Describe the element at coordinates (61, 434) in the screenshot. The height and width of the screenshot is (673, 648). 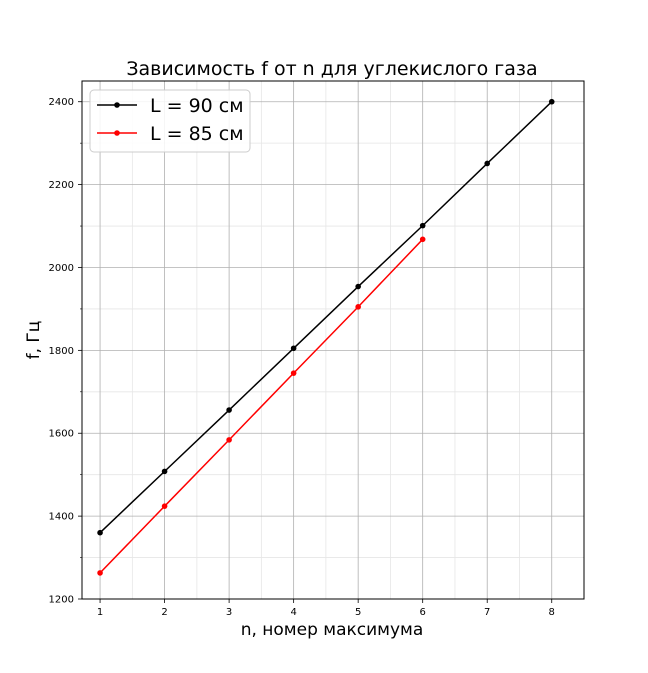
I see `y-tick-label: 1600` at that location.